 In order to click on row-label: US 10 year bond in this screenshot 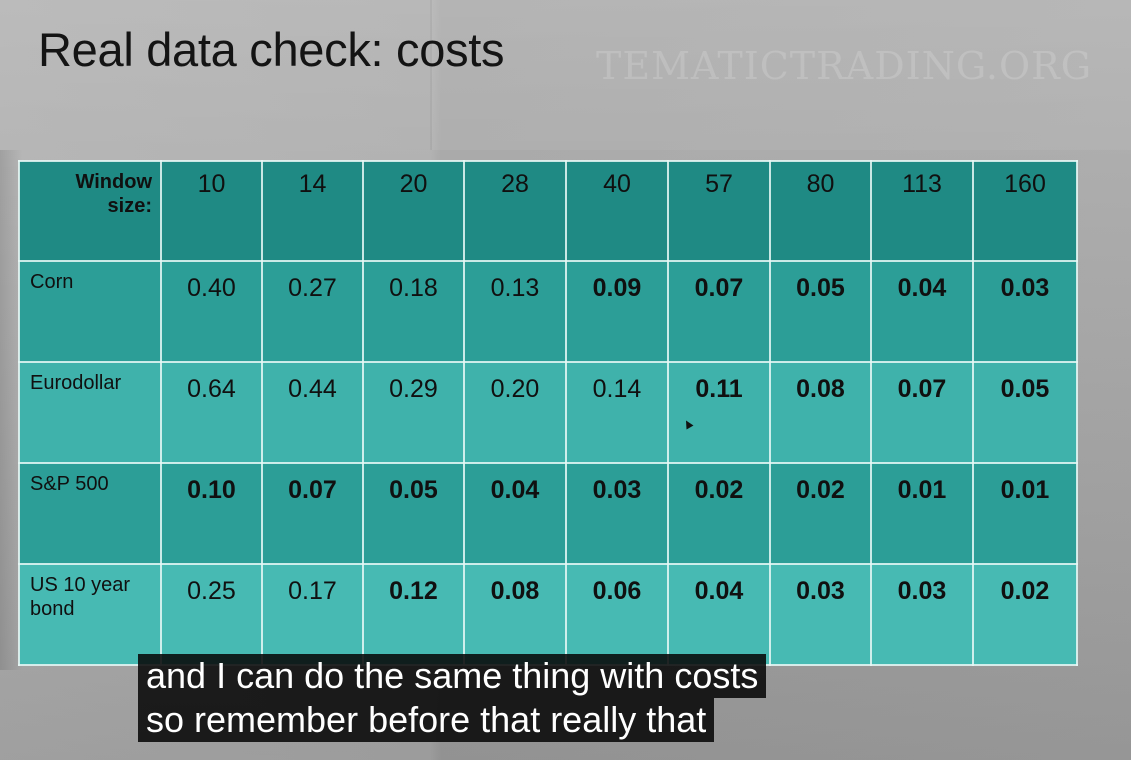, I will do `click(90, 614)`.